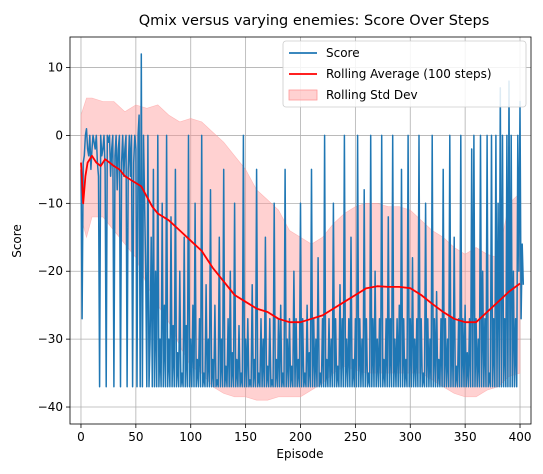  What do you see at coordinates (81, 437) in the screenshot?
I see `x-tick-label: 0` at bounding box center [81, 437].